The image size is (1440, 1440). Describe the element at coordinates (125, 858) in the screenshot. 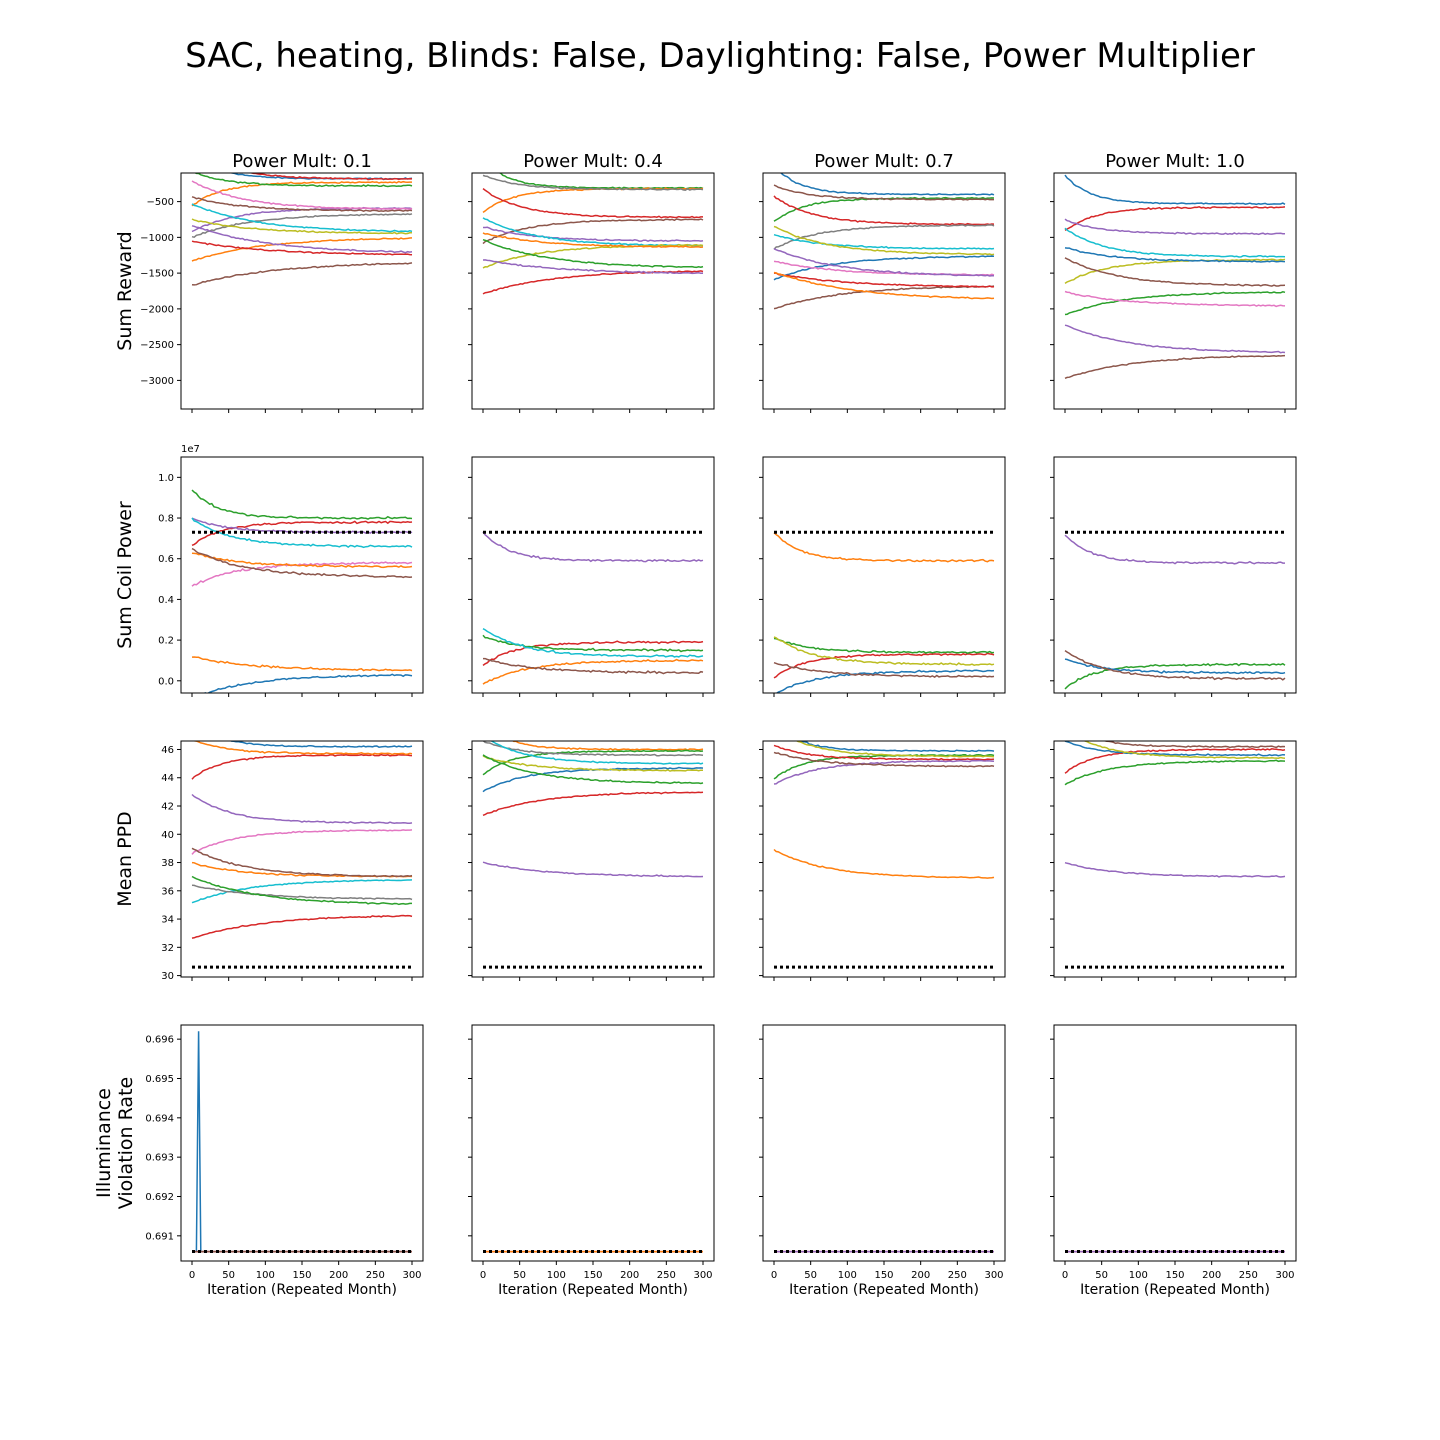

I see `y-axis-label: Mean PPD` at that location.